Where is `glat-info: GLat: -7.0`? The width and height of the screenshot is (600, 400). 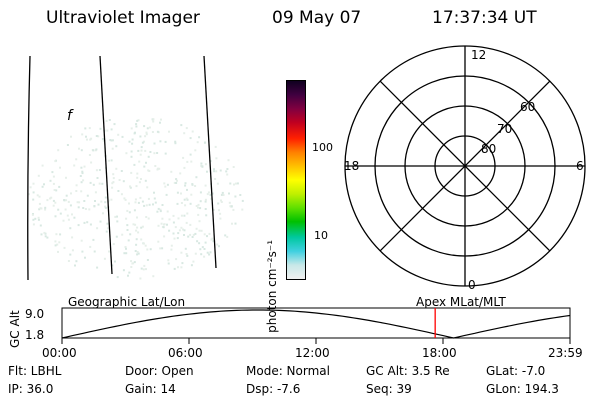
glat-info: GLat: -7.0 is located at coordinates (516, 371).